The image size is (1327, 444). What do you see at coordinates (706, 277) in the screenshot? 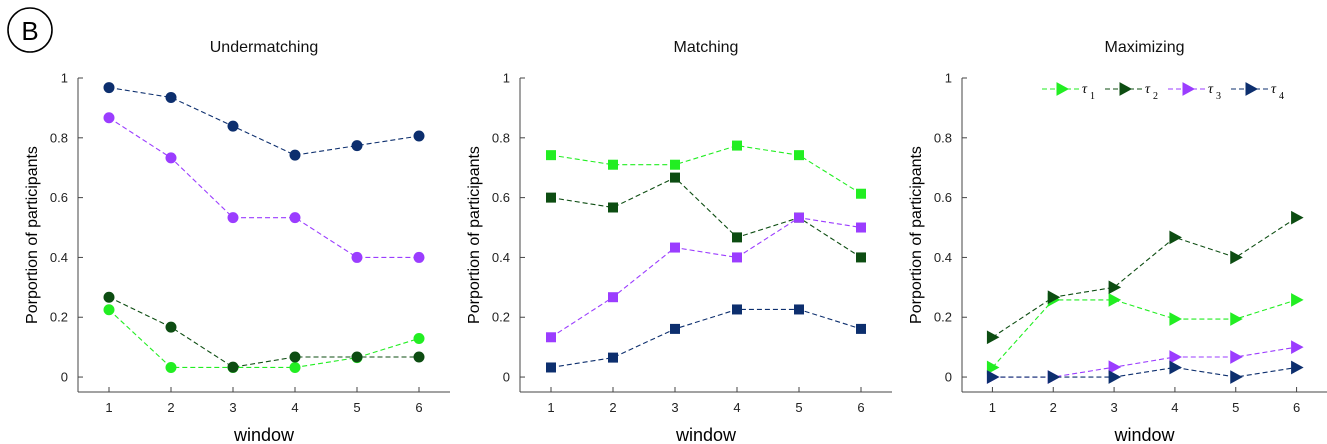
I see `series-line-tau3` at bounding box center [706, 277].